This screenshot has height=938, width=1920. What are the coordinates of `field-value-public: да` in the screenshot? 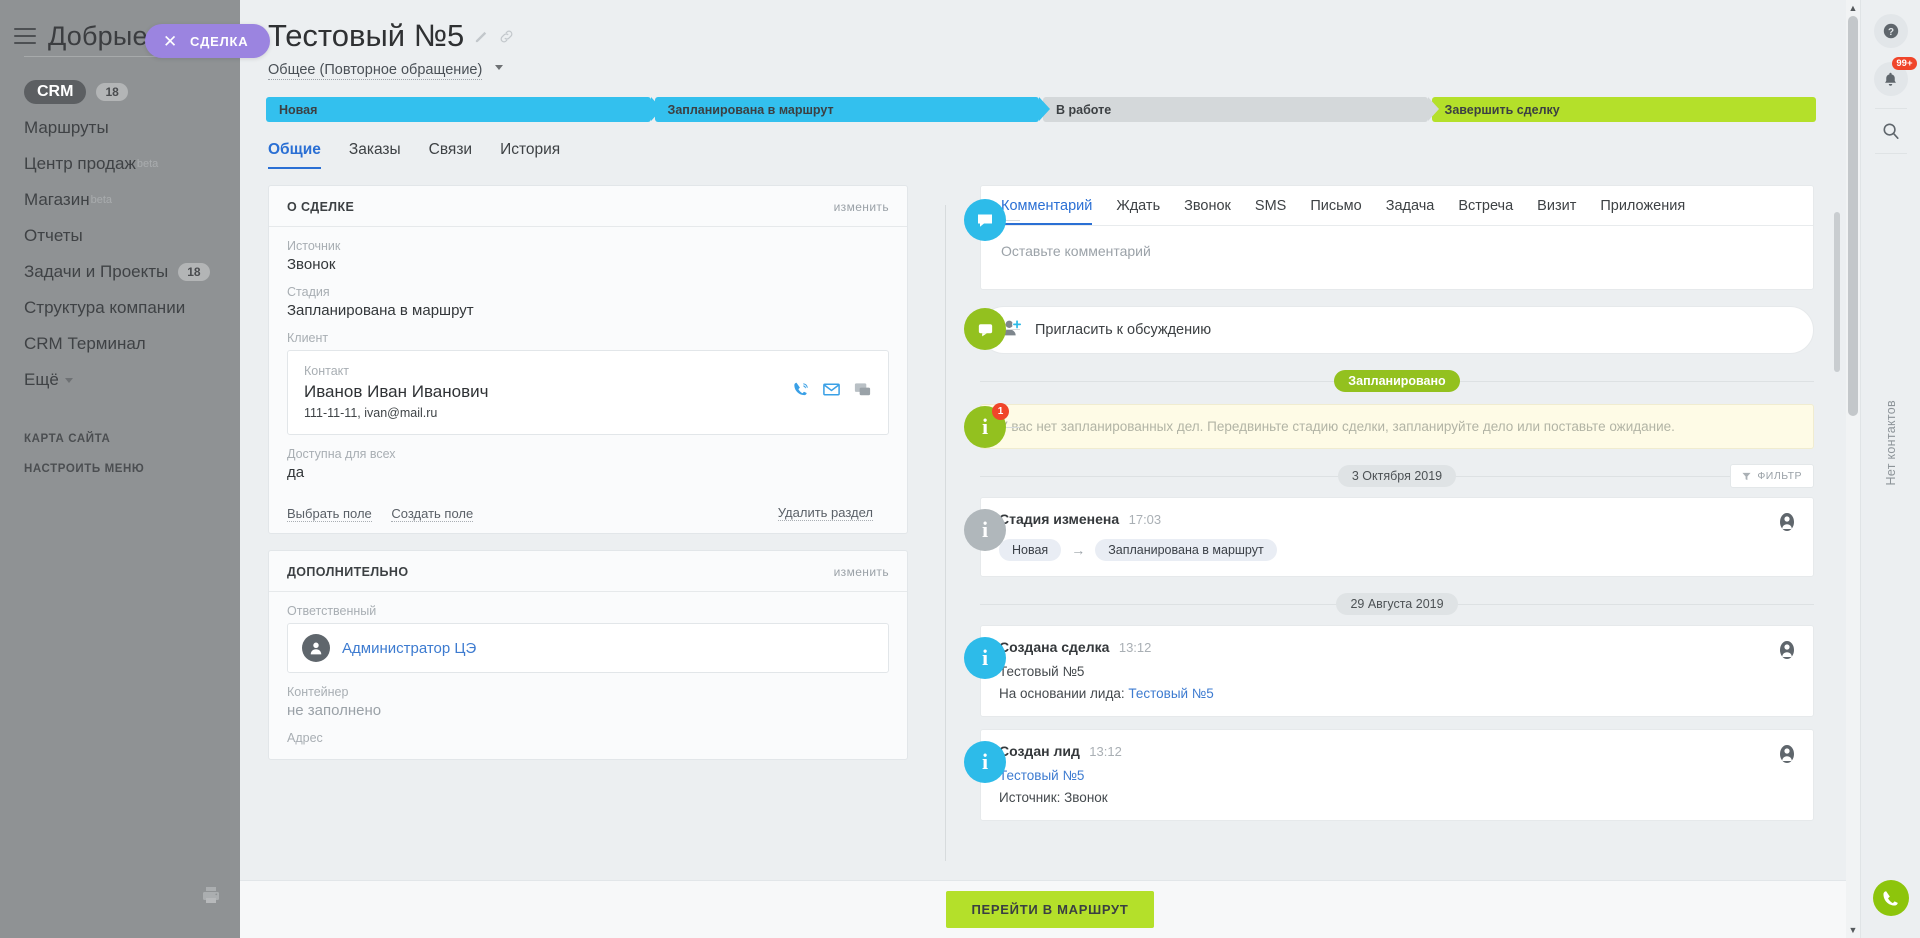 It's located at (296, 472).